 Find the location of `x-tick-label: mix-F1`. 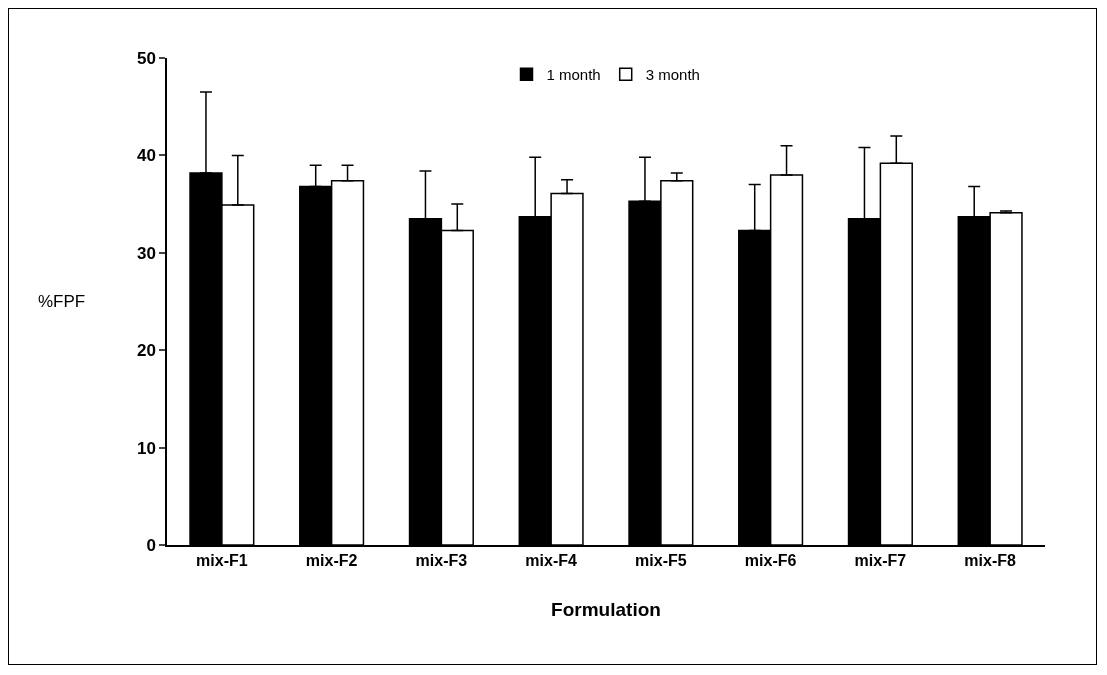

x-tick-label: mix-F1 is located at coordinates (222, 560).